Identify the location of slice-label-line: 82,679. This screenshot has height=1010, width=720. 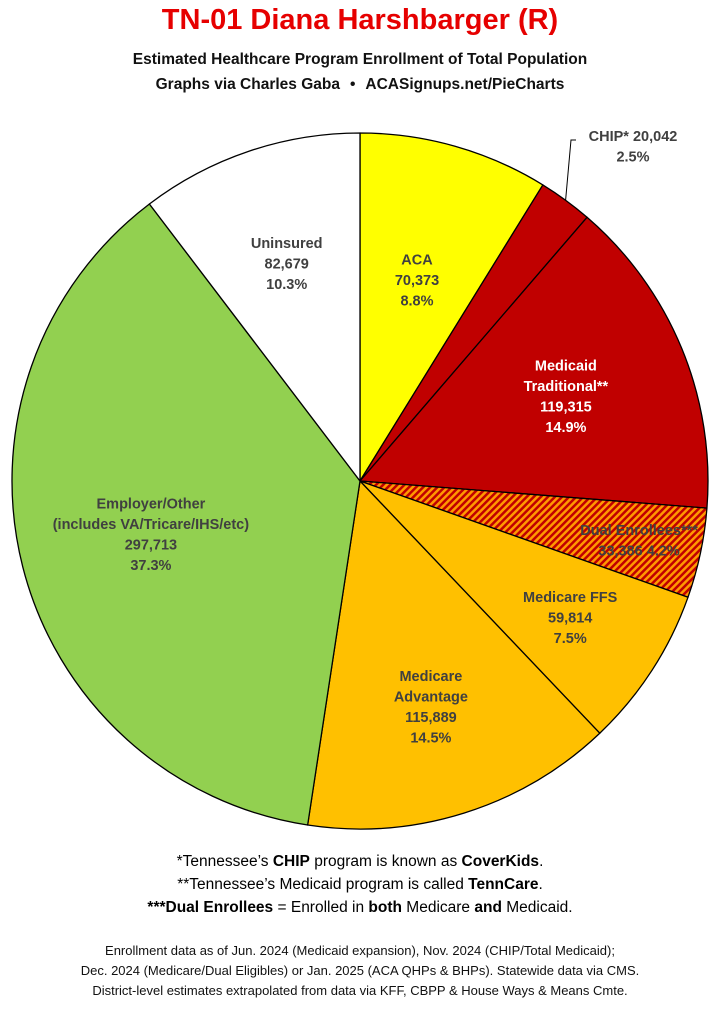
(287, 264).